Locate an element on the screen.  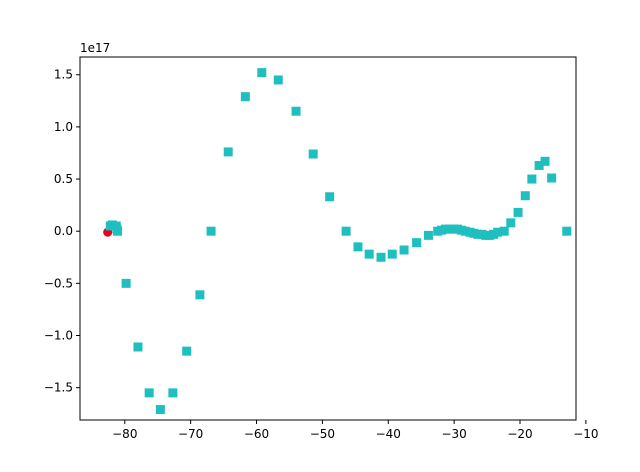
y-tick-label: 1.0 is located at coordinates (63, 127).